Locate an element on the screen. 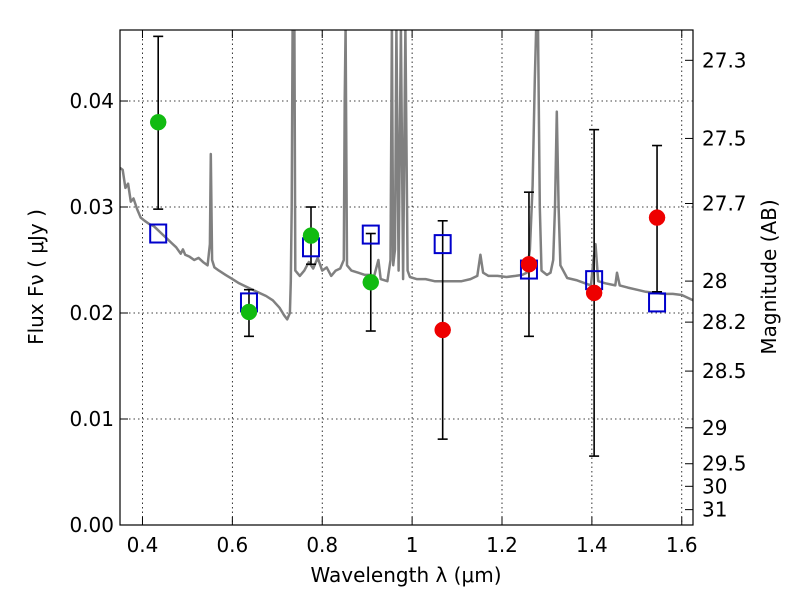 The image size is (800, 600). y-tick-label: 0.00 is located at coordinates (91, 525).